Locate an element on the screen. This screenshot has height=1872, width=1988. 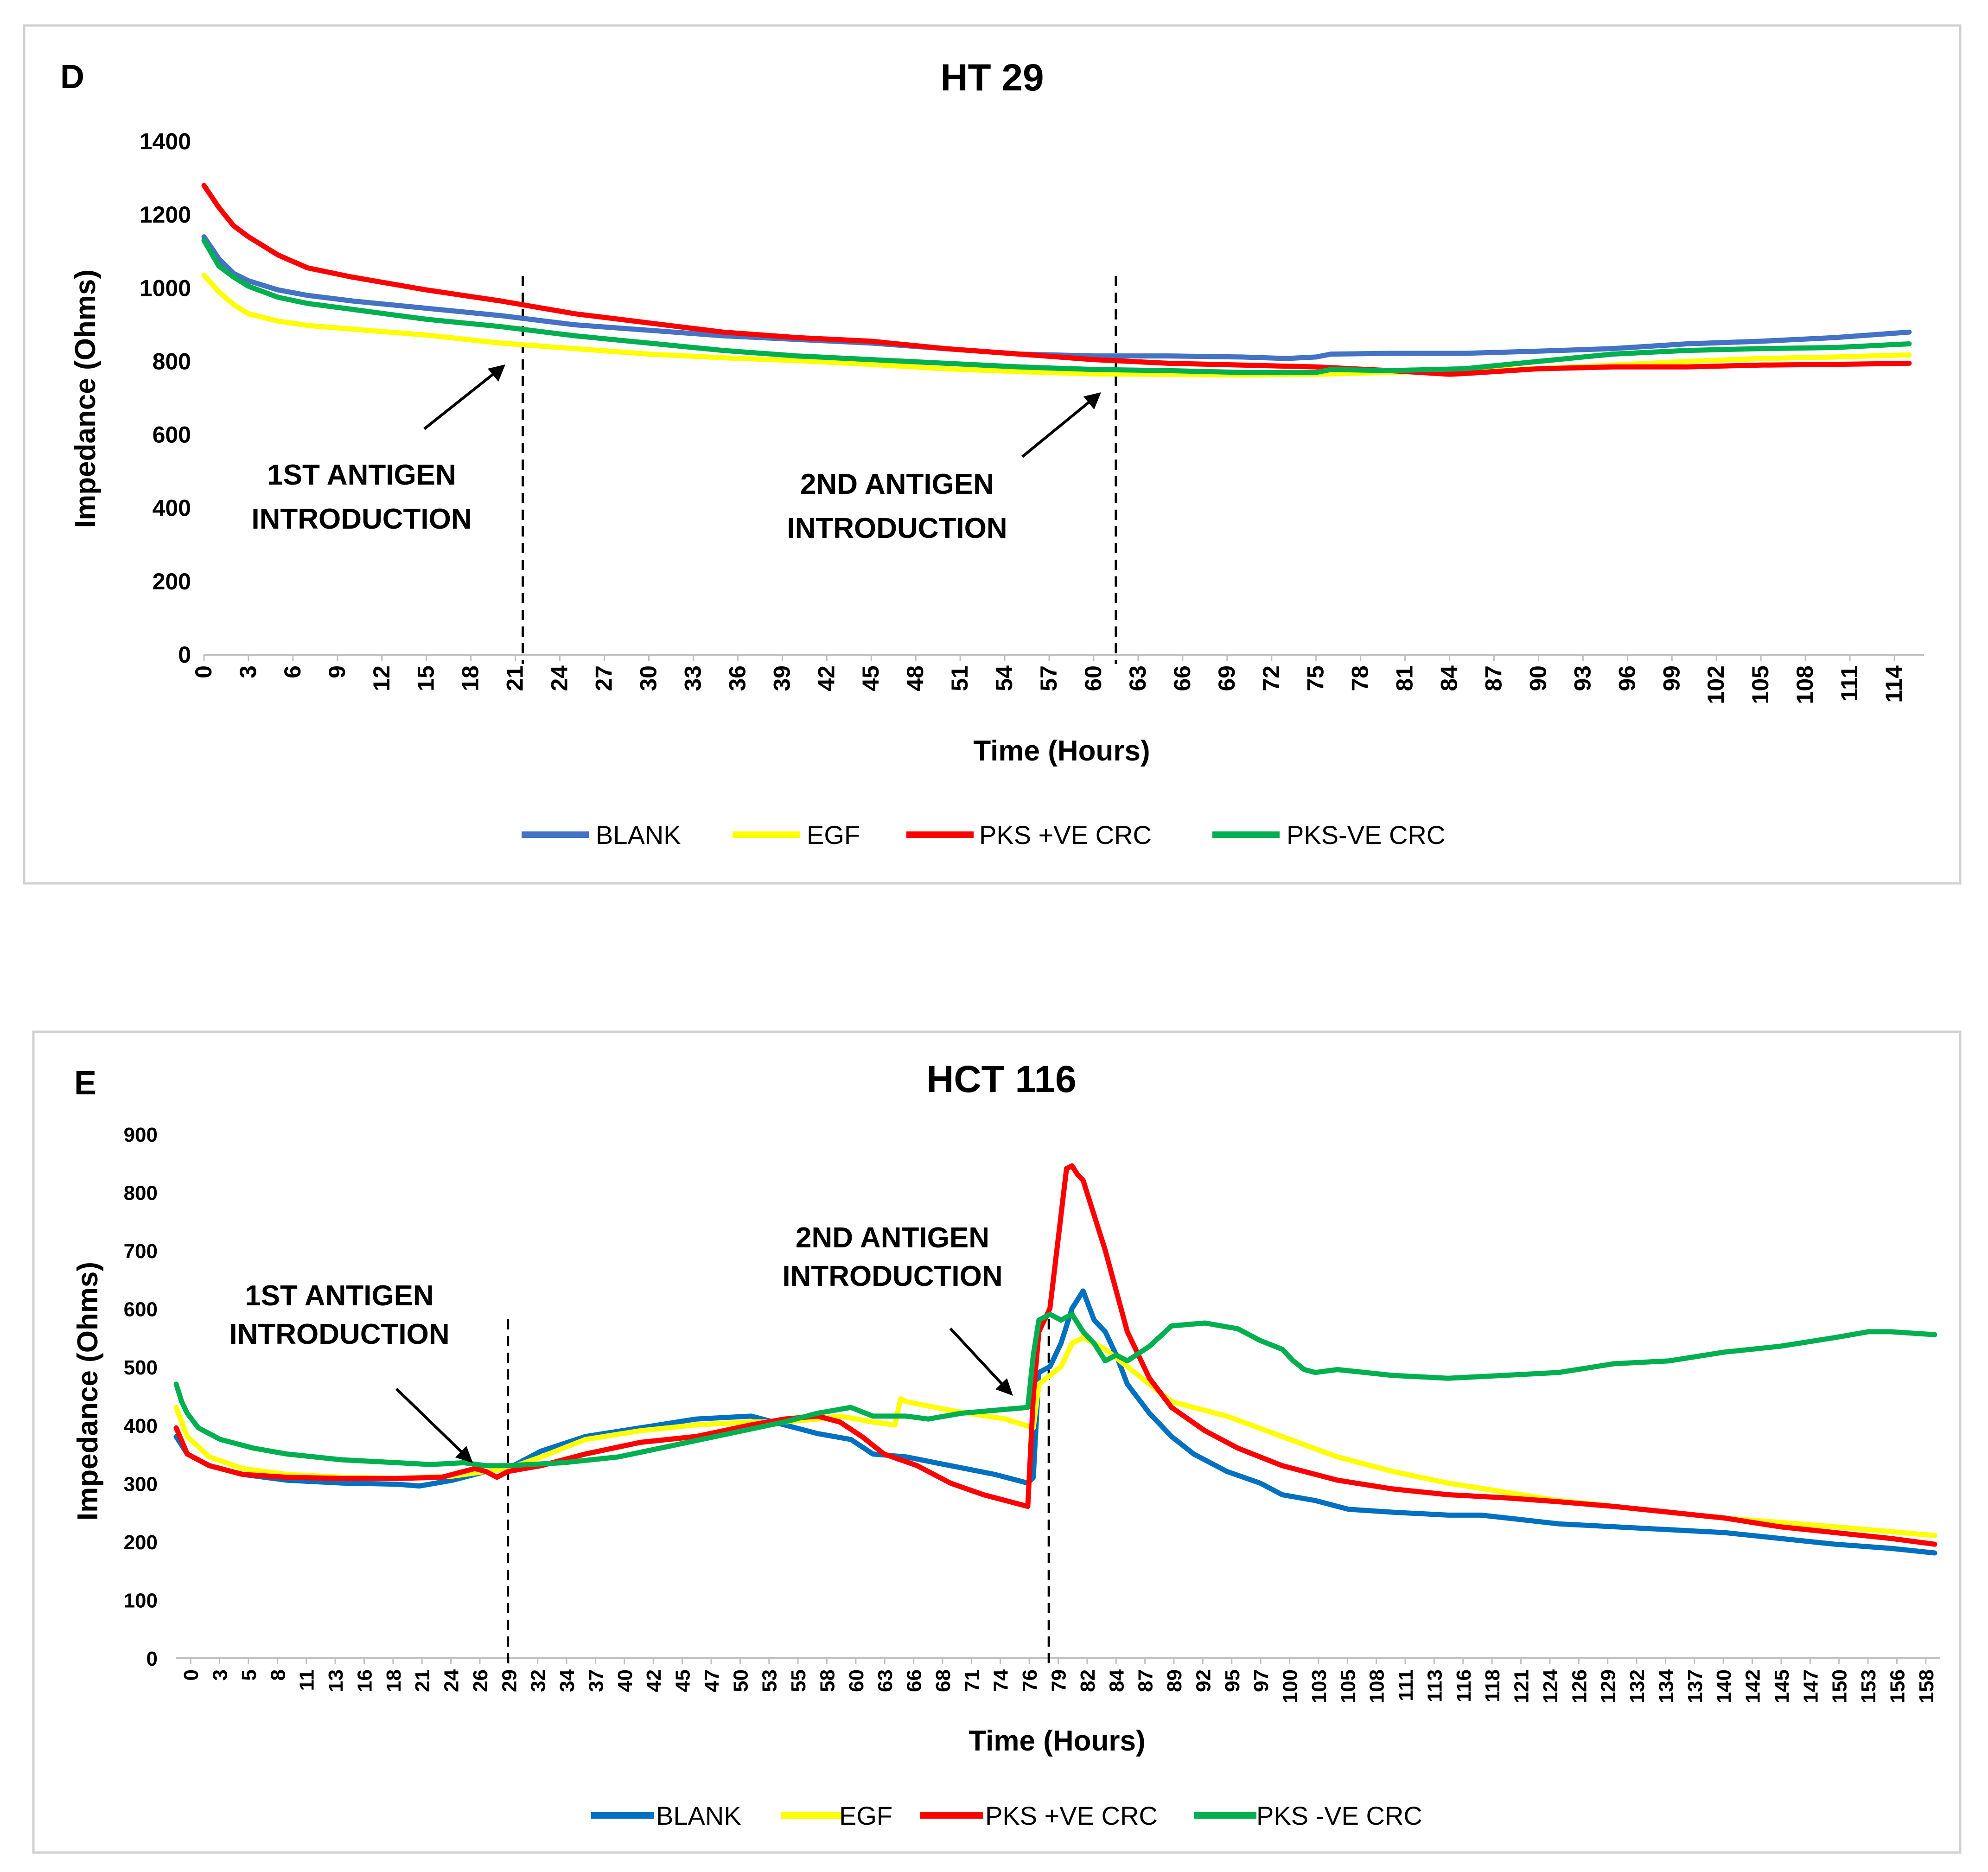
panel-e-annotation-1-arrow is located at coordinates (433, 1424).